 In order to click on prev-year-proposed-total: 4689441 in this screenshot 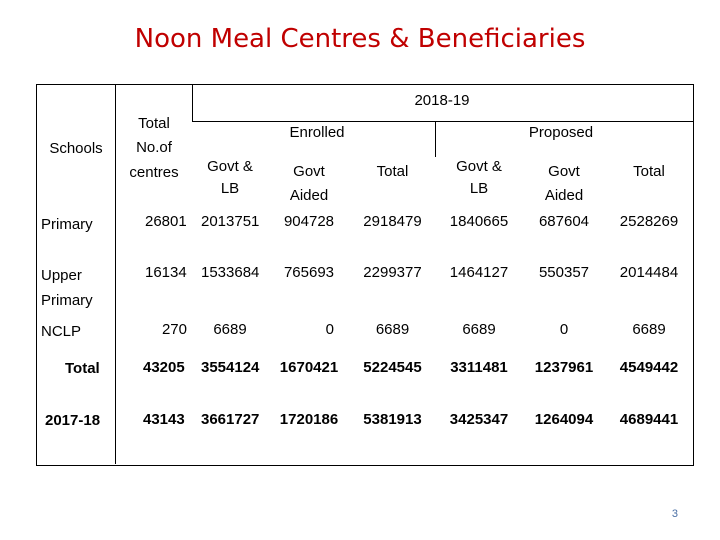, I will do `click(649, 419)`.